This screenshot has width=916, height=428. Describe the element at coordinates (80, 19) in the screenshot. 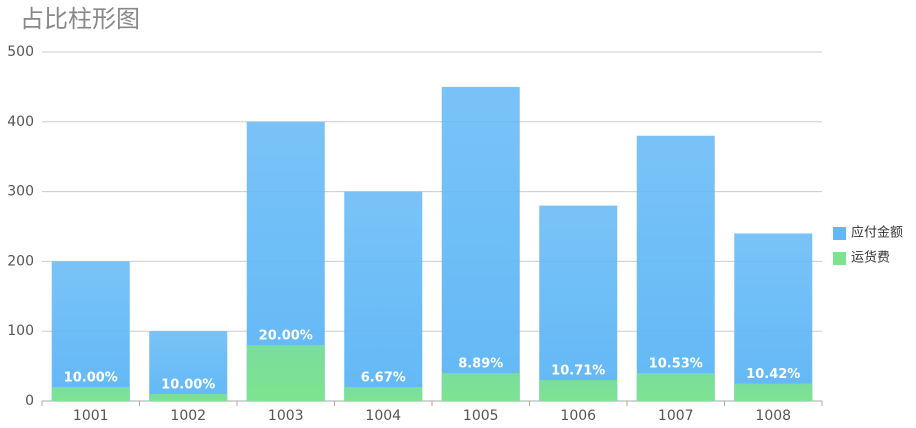

I see `chart-title: 占比柱形图` at that location.